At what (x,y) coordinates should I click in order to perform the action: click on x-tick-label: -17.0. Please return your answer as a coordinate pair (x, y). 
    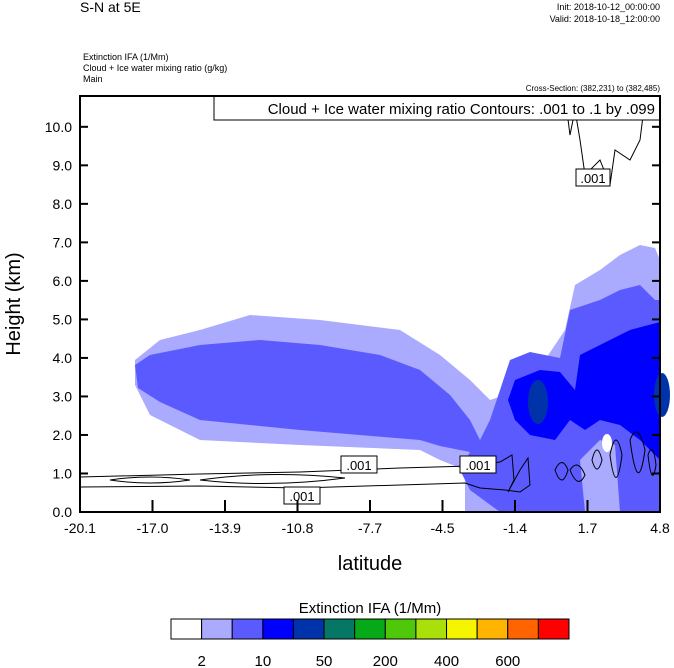
    Looking at the image, I should click on (153, 528).